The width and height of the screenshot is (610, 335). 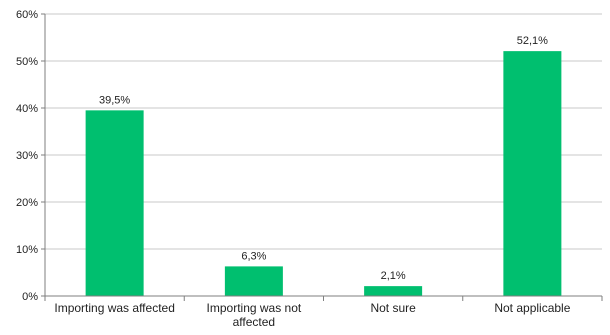 What do you see at coordinates (393, 308) in the screenshot?
I see `x-tick-label: Not sure` at bounding box center [393, 308].